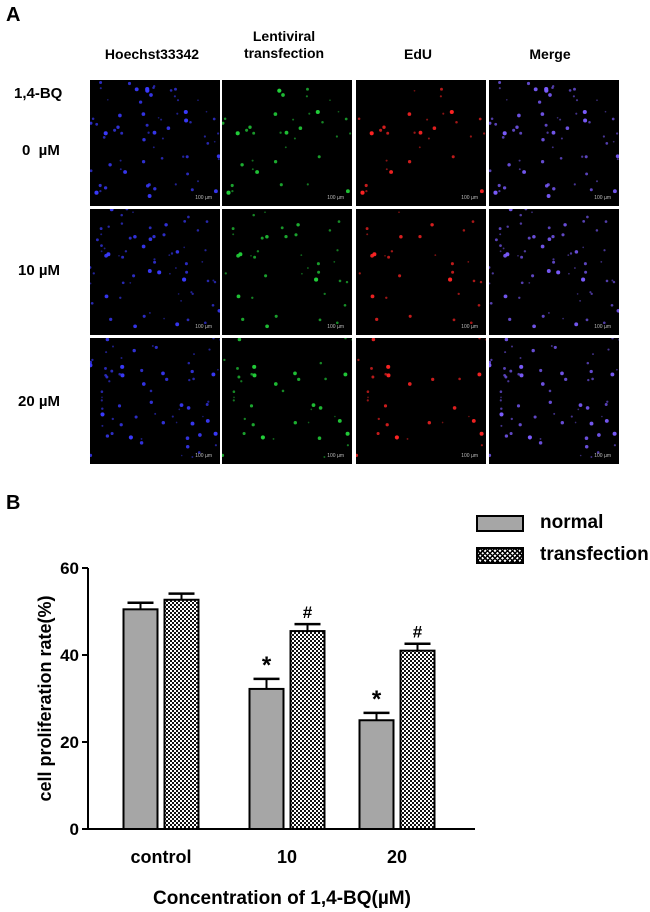 This screenshot has width=650, height=912. Describe the element at coordinates (572, 522) in the screenshot. I see `legend-label-normal: normal` at that location.